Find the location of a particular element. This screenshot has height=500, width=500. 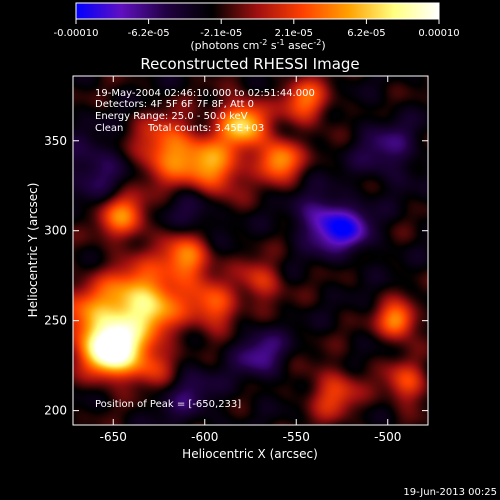

colorbar-tick-label: 6.2e-05 is located at coordinates (366, 33).